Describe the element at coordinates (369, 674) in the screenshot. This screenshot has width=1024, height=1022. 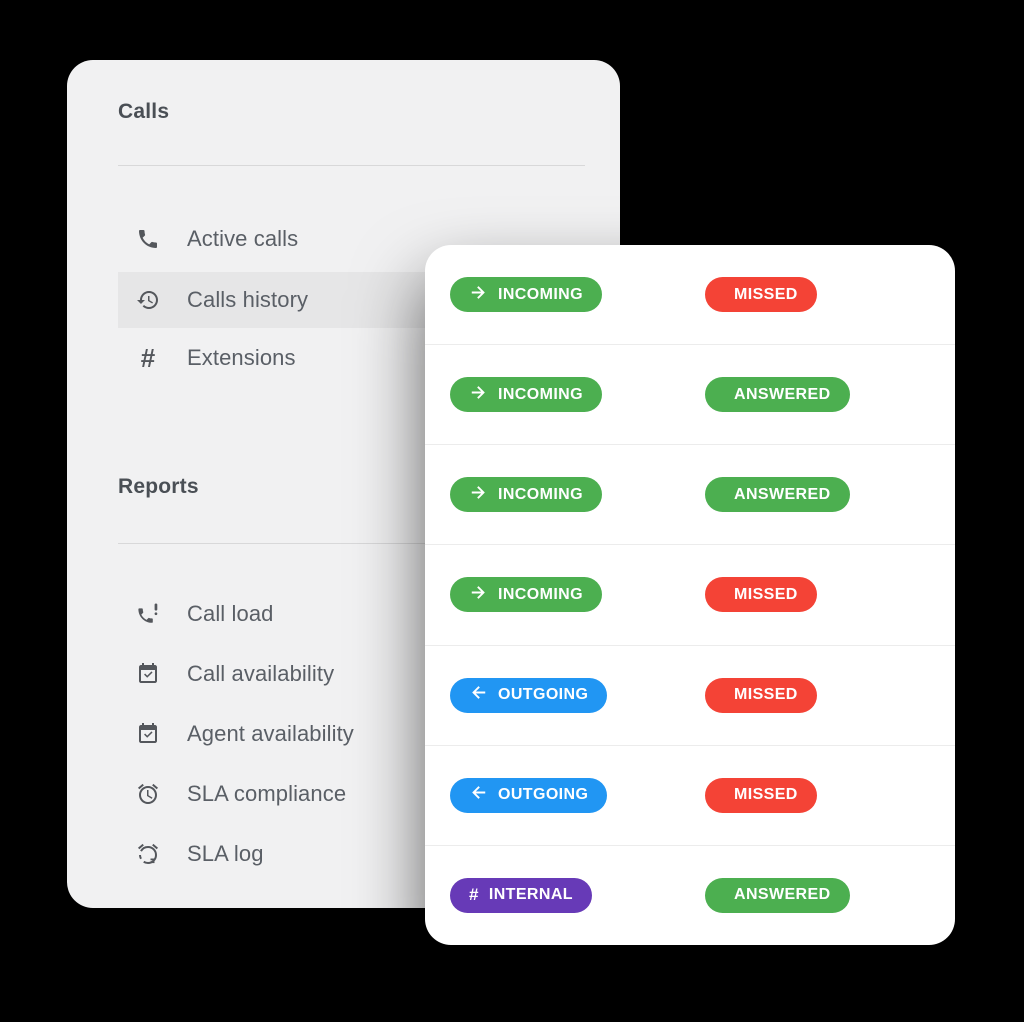
I see `sidebar-item-call-availability: Call availability` at that location.